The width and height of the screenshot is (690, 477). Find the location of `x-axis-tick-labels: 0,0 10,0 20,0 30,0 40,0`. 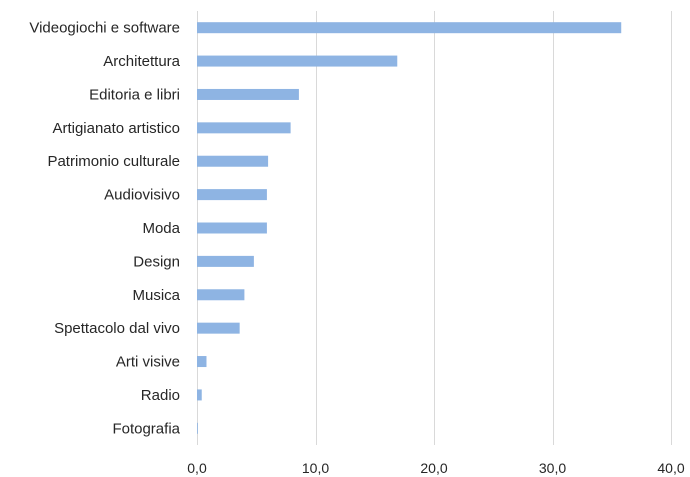

x-axis-tick-labels: 0,0 10,0 20,0 30,0 40,0 is located at coordinates (436, 468).